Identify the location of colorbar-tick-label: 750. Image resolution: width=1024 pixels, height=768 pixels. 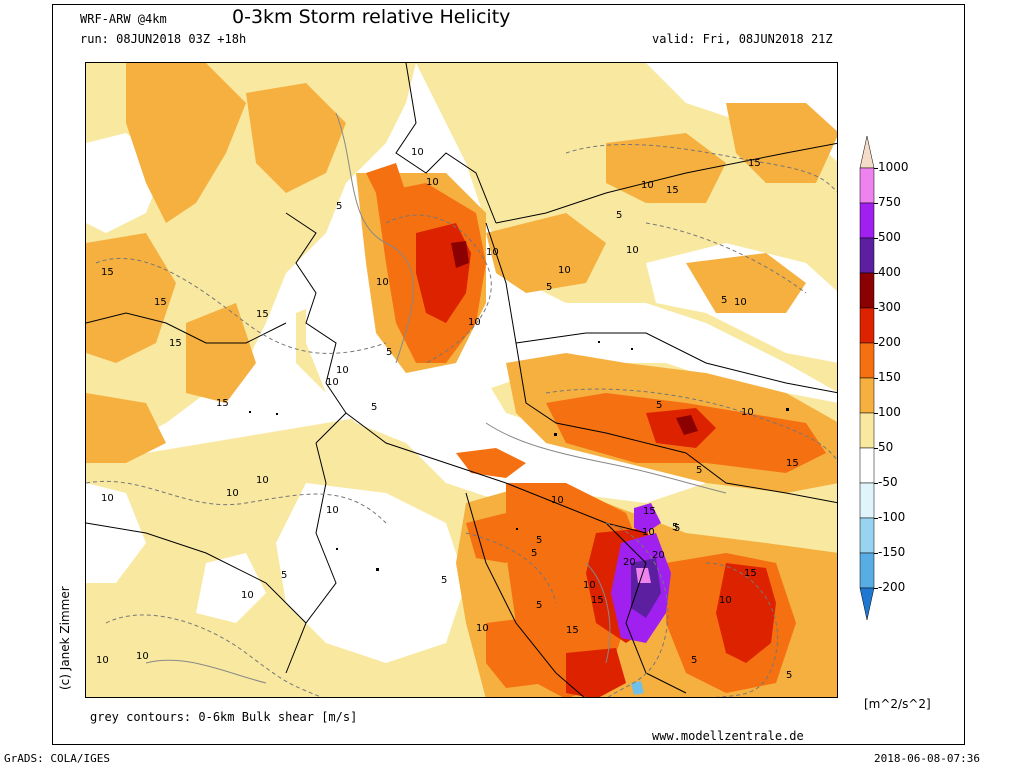
(889, 202).